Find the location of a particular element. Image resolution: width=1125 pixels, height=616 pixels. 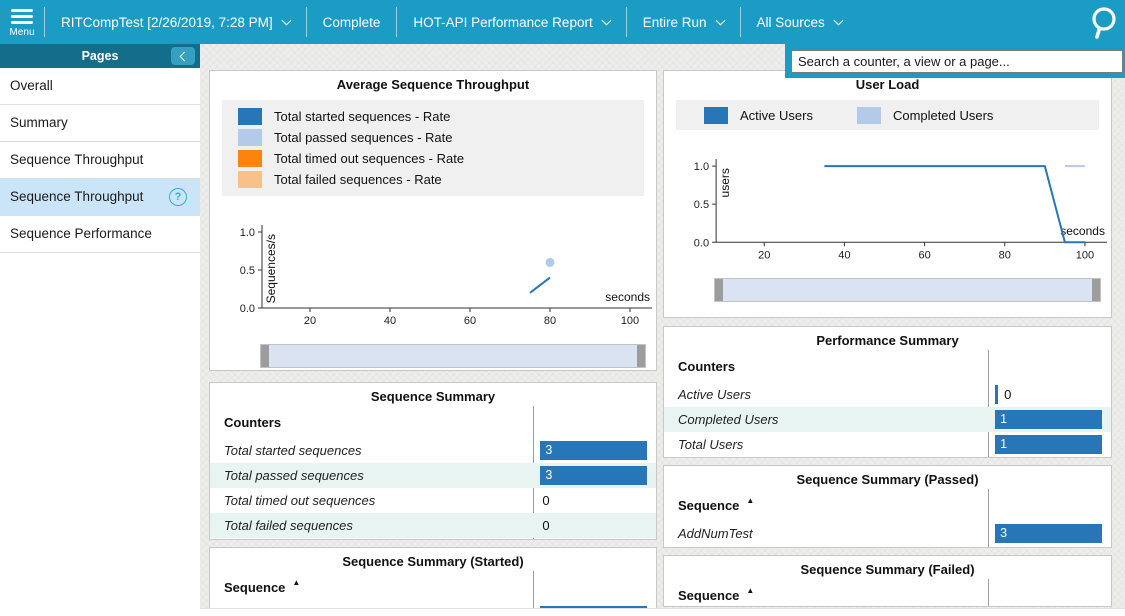

sidebar-collapse-button is located at coordinates (183, 56).